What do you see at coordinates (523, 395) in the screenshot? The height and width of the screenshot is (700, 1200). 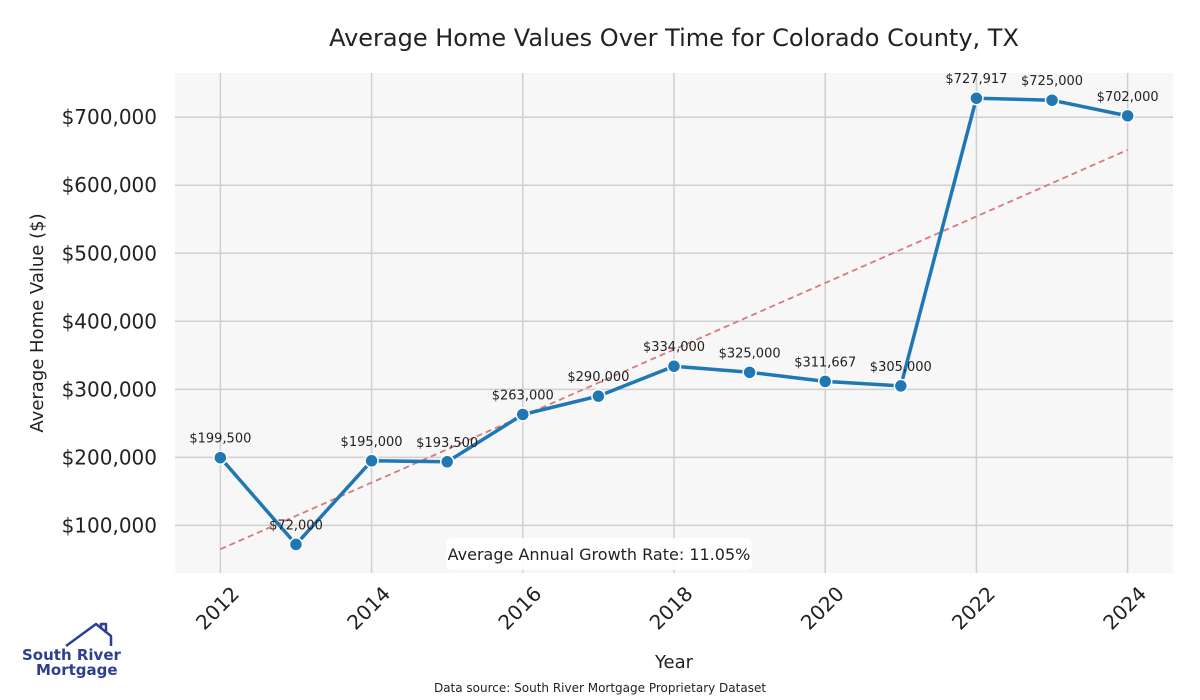 I see `data-label: $263,000` at bounding box center [523, 395].